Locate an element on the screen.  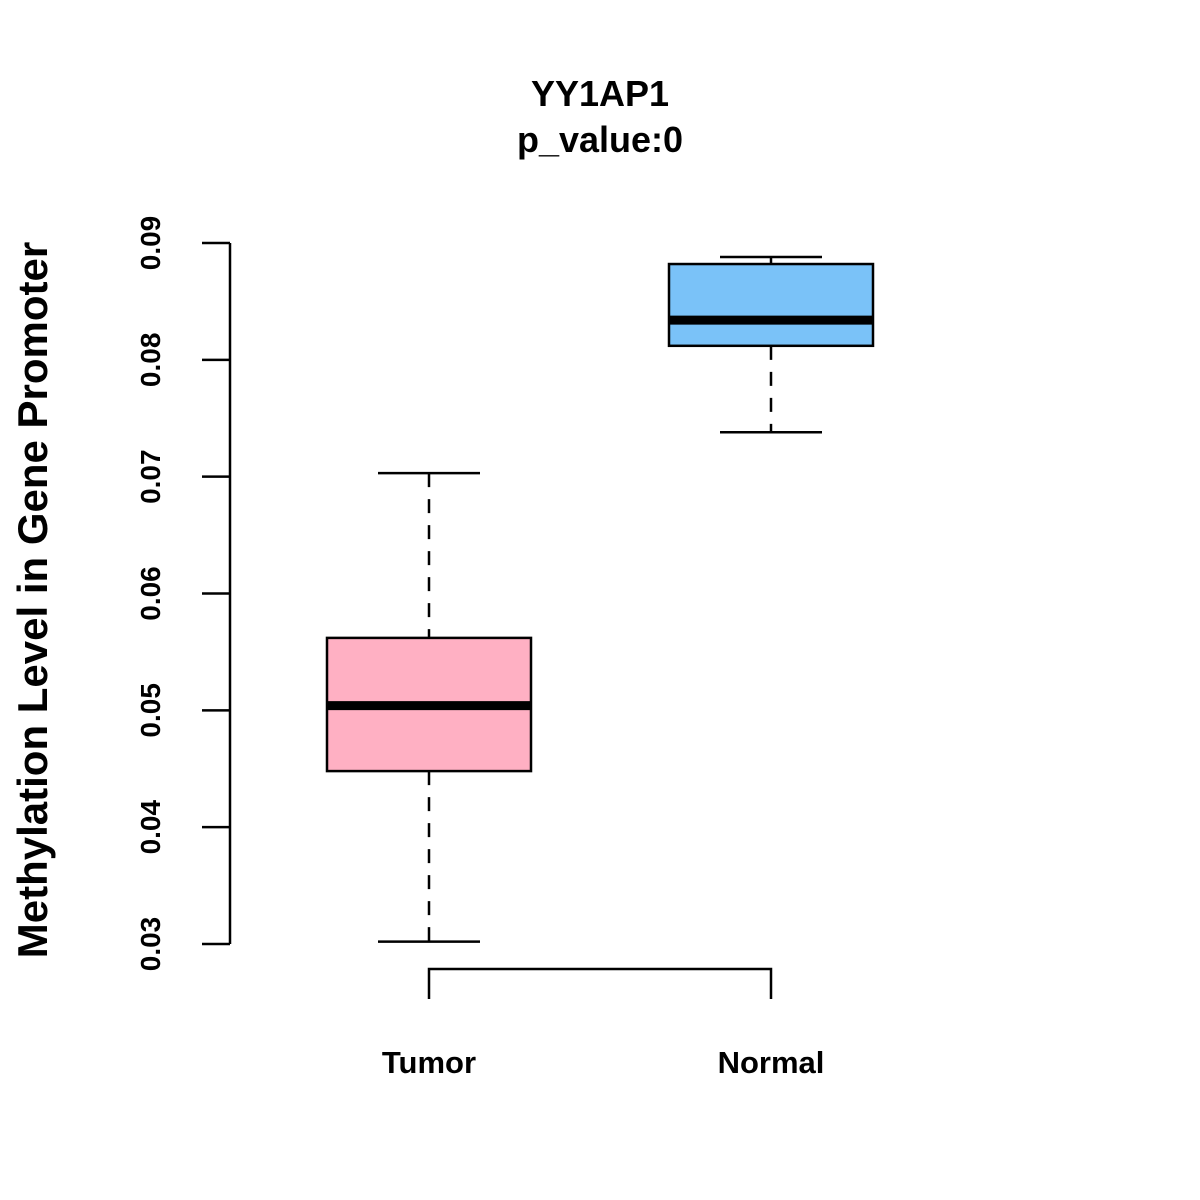
box-normal is located at coordinates (771, 344).